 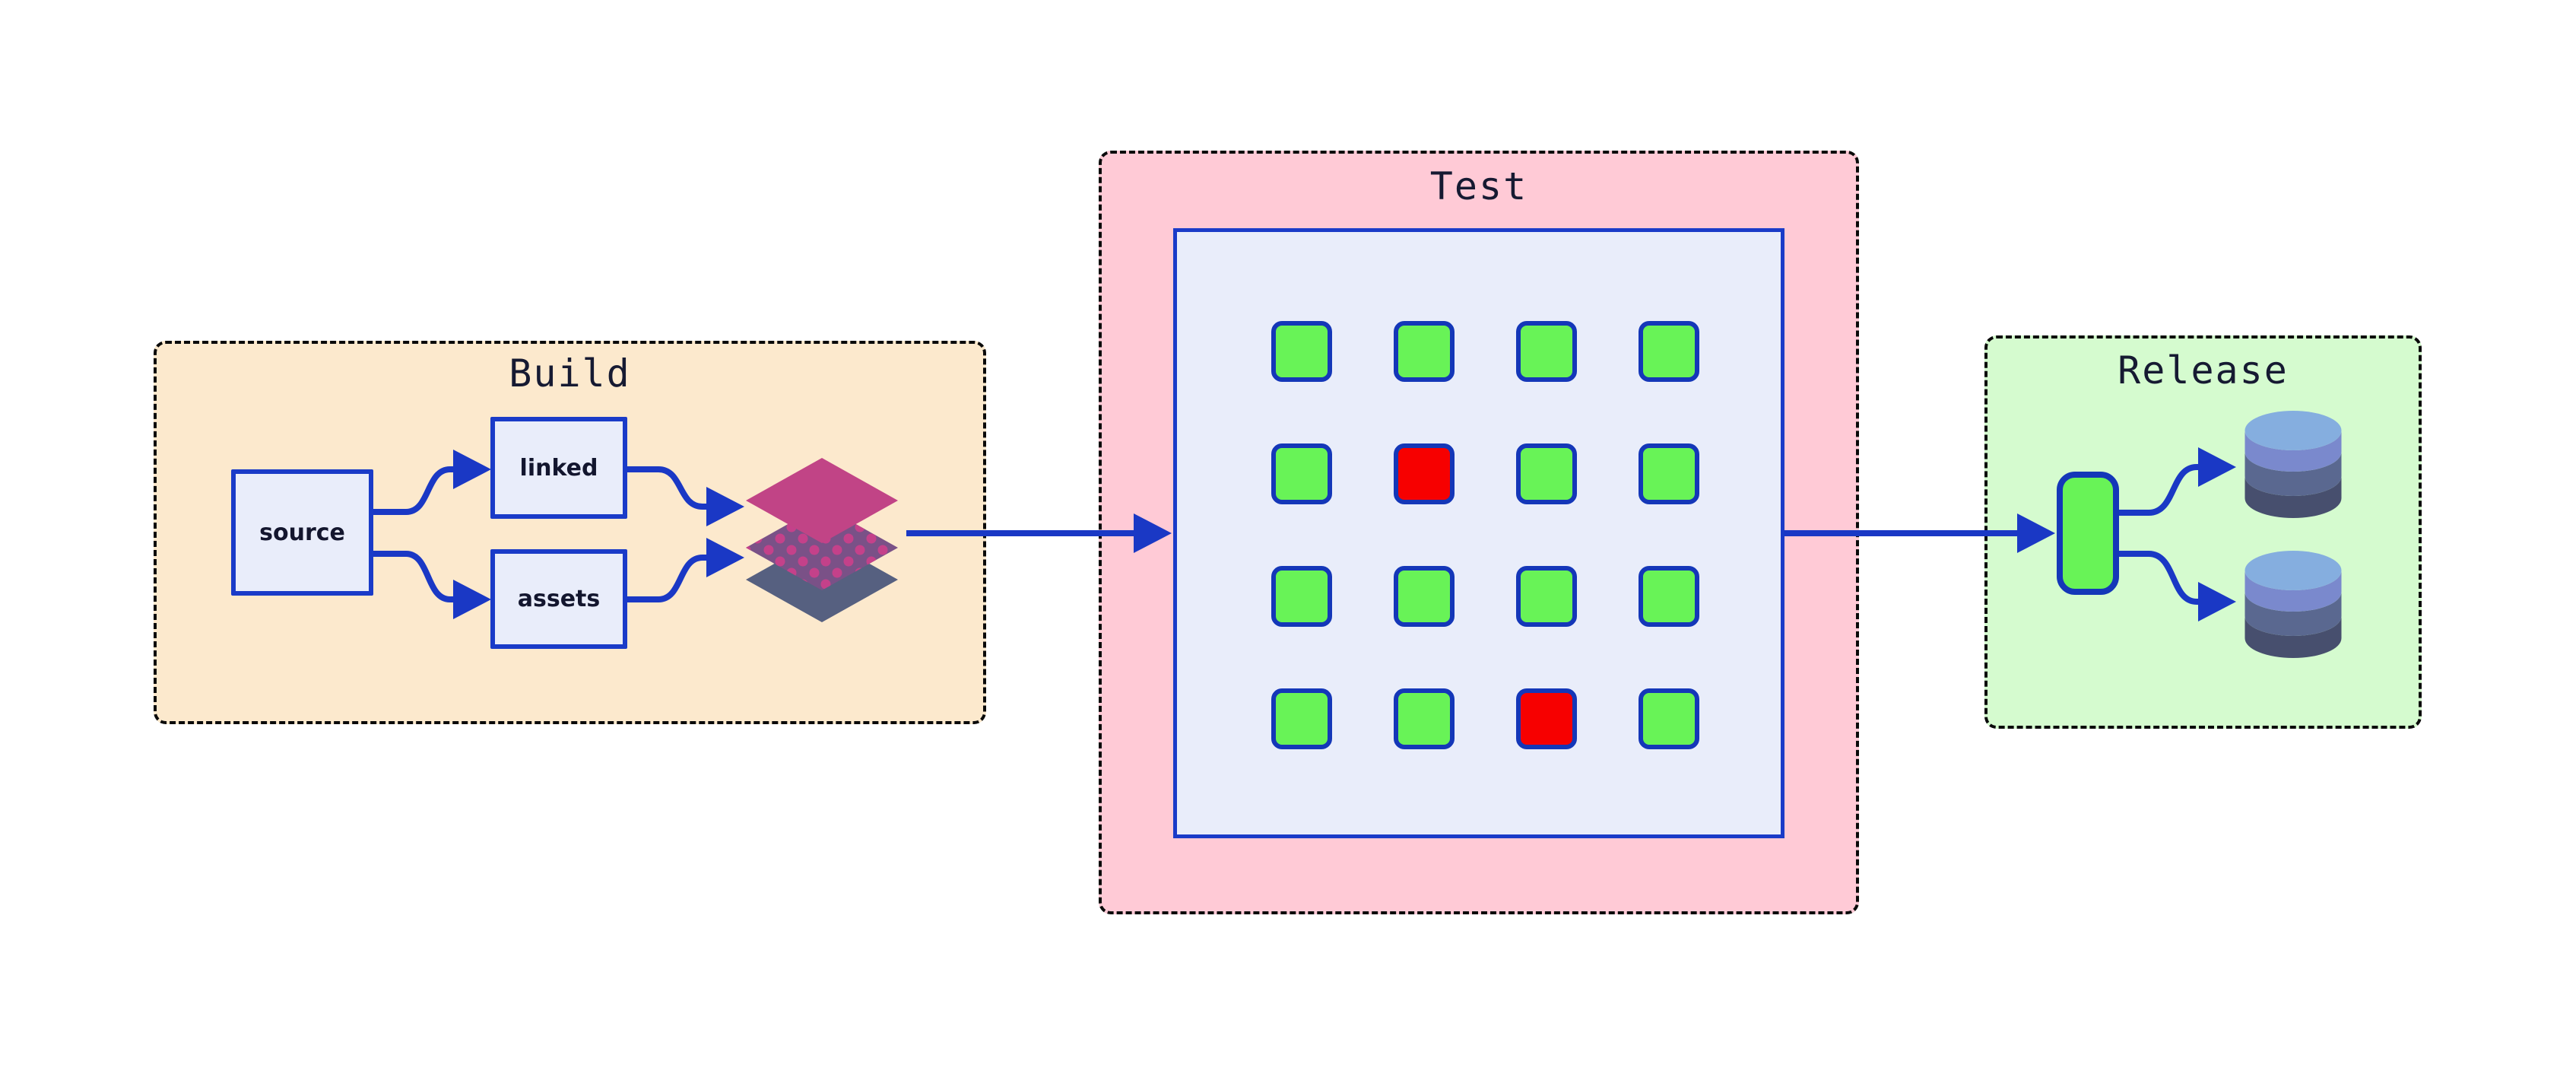 I want to click on layer-middle, so click(x=822, y=547).